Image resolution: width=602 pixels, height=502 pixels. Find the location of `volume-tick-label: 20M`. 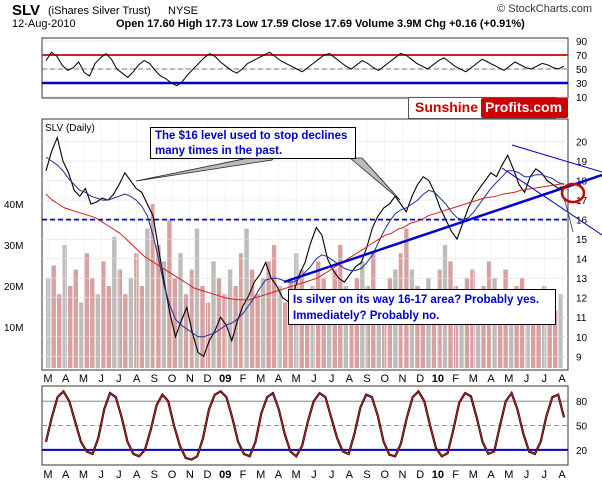

volume-tick-label: 20M is located at coordinates (13, 287).